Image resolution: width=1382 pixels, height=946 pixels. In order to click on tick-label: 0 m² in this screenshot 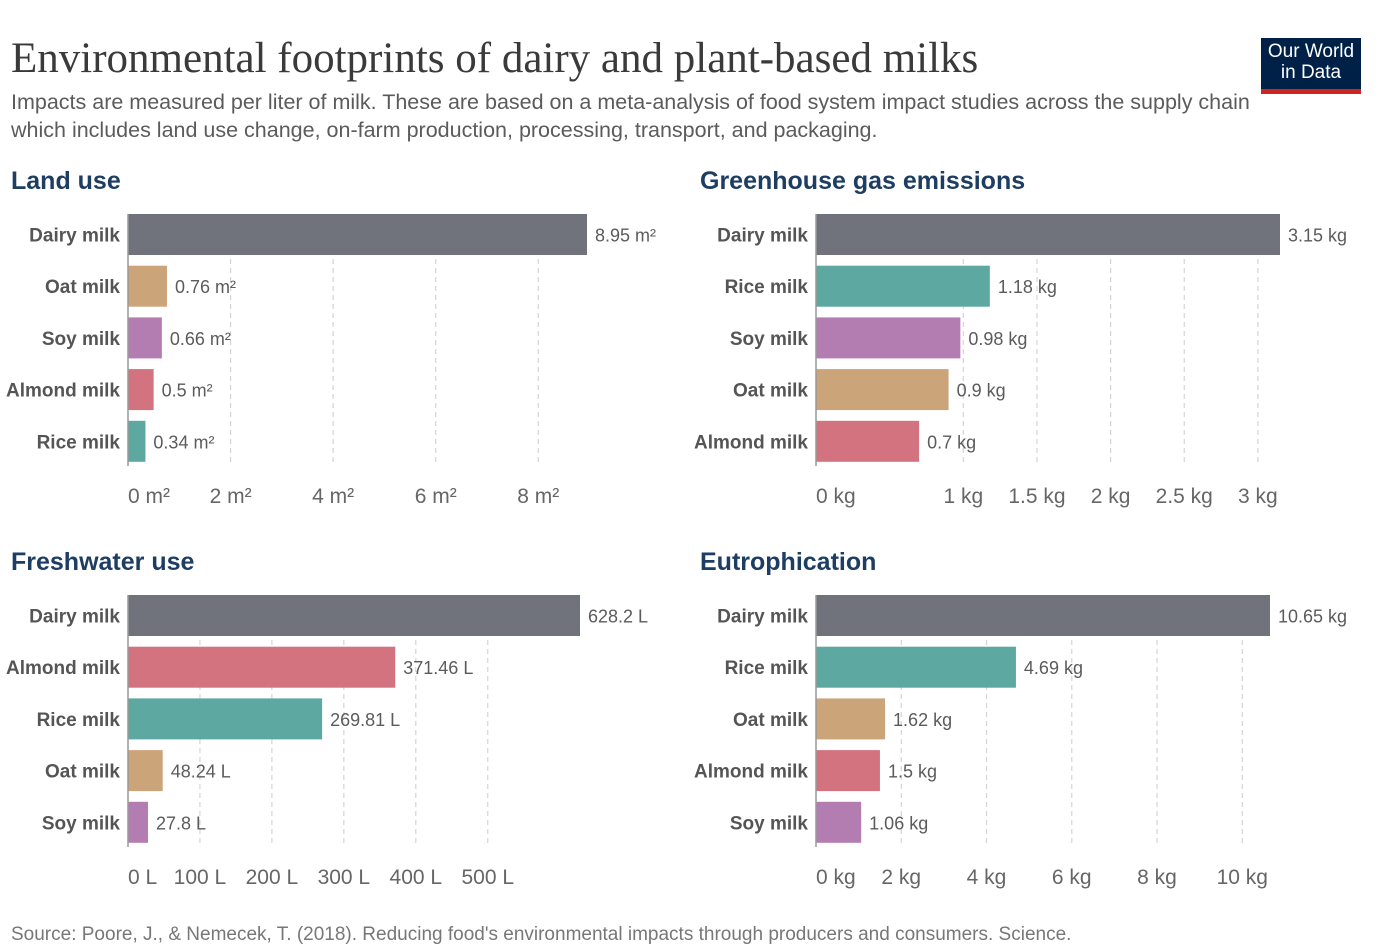, I will do `click(149, 496)`.